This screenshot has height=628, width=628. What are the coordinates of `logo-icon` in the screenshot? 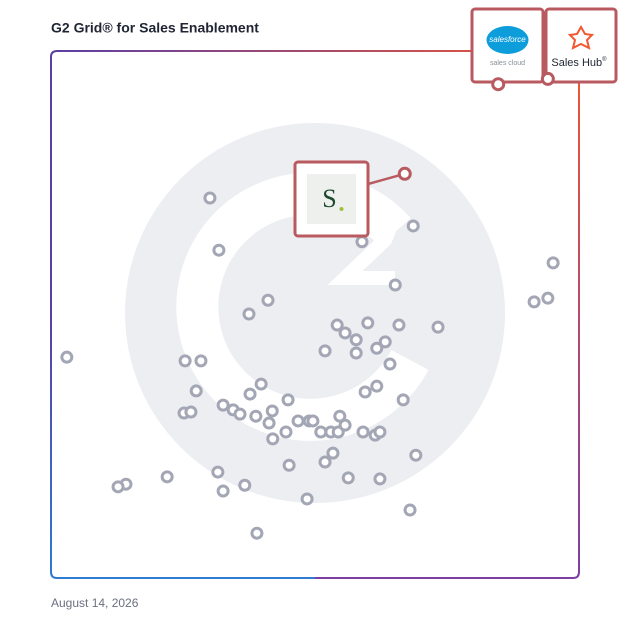 It's located at (581, 37).